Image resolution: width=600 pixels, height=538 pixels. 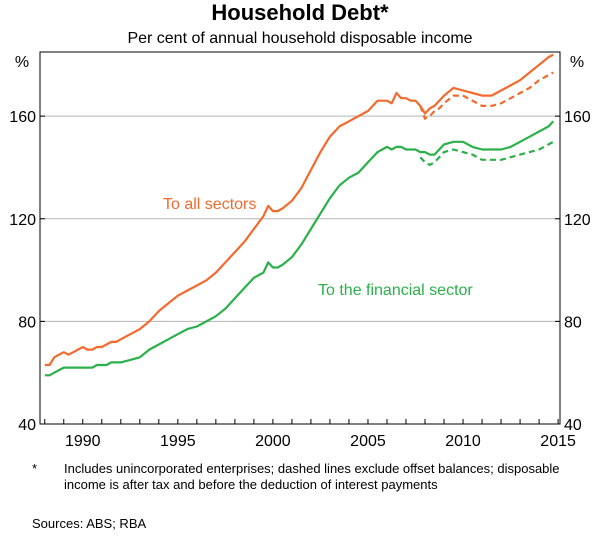 I want to click on series-line-all-sectors-dashed, so click(x=486, y=95).